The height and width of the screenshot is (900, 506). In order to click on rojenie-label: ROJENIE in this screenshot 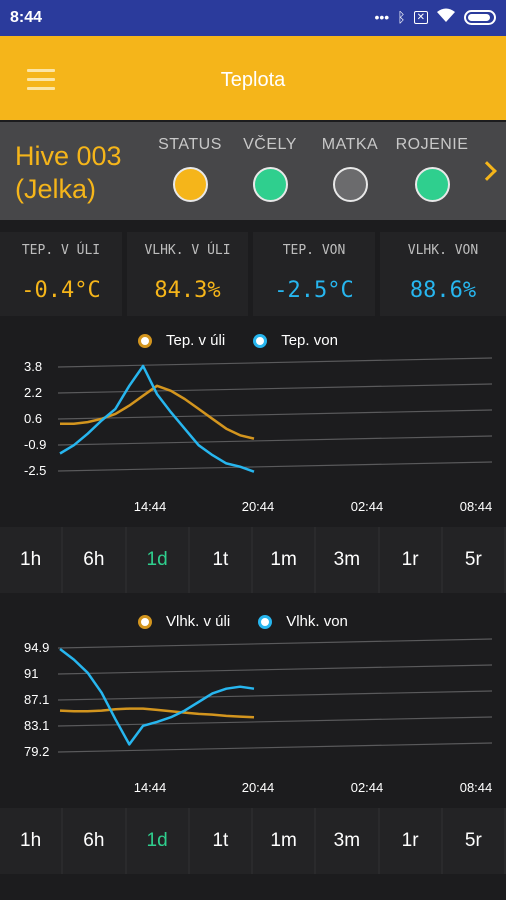, I will do `click(432, 144)`.